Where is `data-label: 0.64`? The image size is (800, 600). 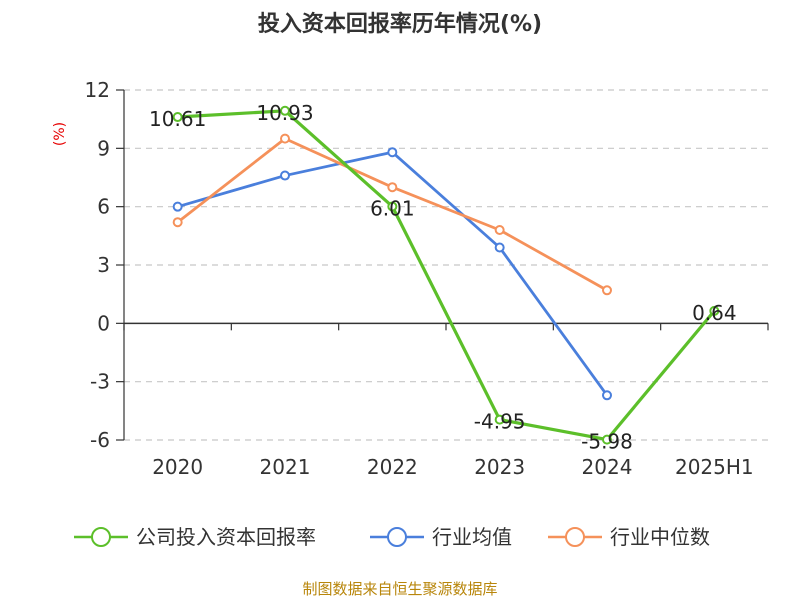
data-label: 0.64 is located at coordinates (714, 313).